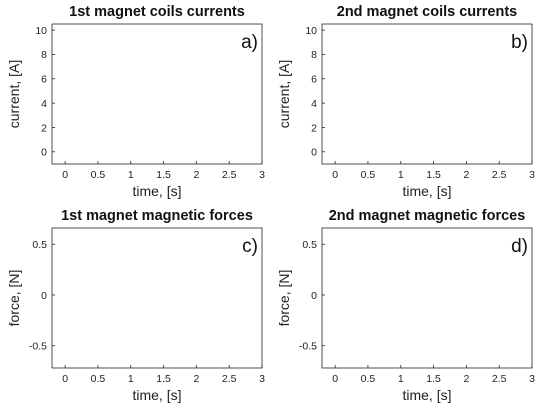  Describe the element at coordinates (519, 42) in the screenshot. I see `panel-label: b)` at that location.